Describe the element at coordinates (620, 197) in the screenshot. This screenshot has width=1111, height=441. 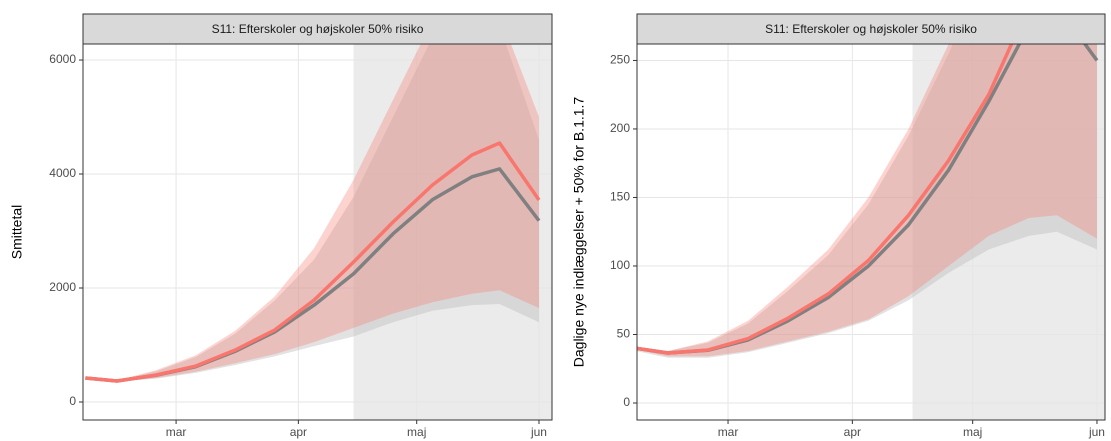
I see `y-tick-label: 150` at that location.